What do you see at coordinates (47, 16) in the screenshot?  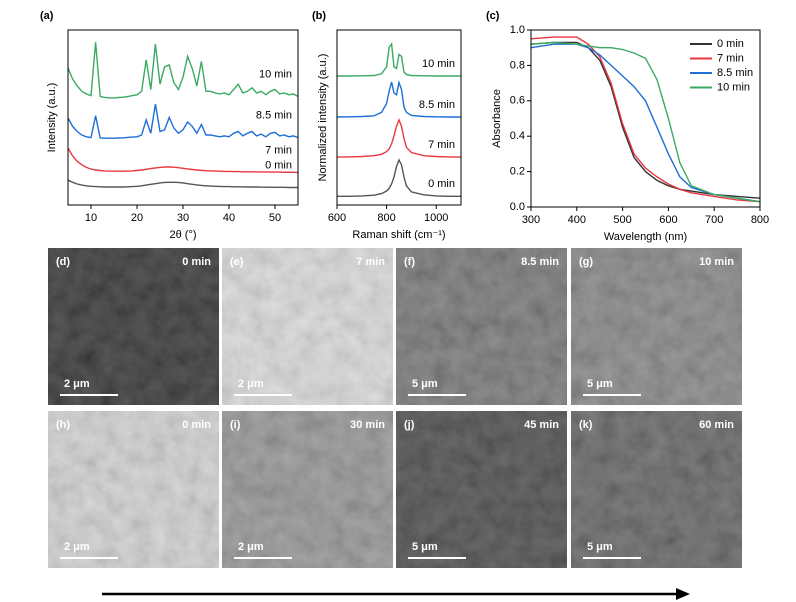 I see `panel-label: (a)` at bounding box center [47, 16].